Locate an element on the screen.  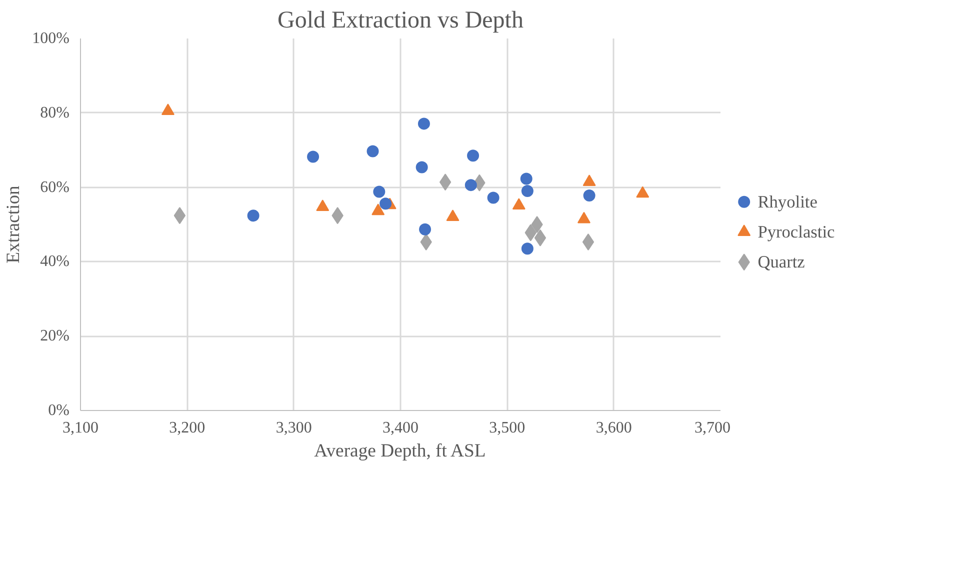
x-tick-label: 3,300 is located at coordinates (294, 428).